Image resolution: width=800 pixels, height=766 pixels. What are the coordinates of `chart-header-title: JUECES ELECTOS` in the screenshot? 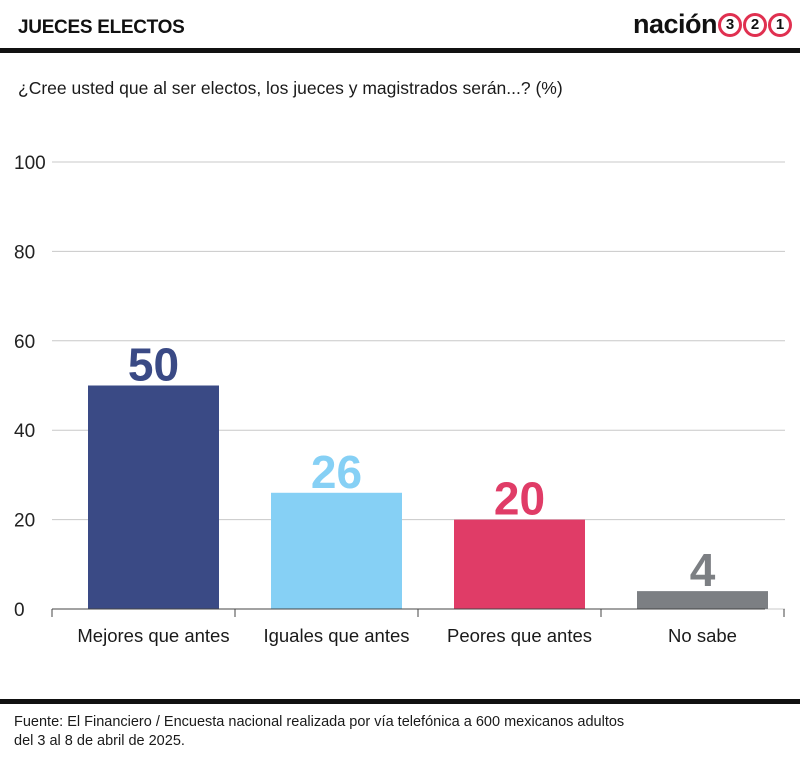 It's located at (101, 27).